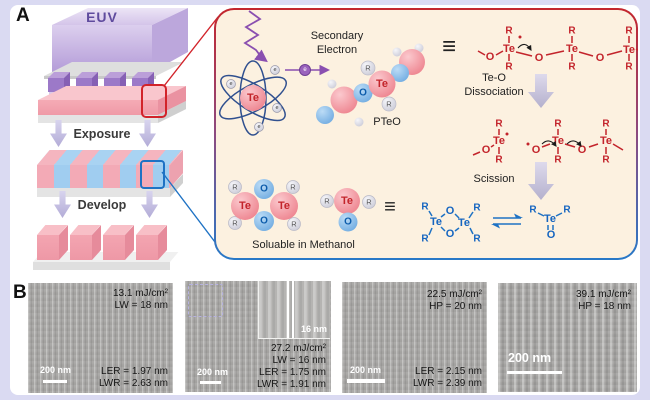 The height and width of the screenshot is (400, 650). Describe the element at coordinates (455, 306) in the screenshot. I see `sem3-halfpitch: HP = 20 nm` at that location.